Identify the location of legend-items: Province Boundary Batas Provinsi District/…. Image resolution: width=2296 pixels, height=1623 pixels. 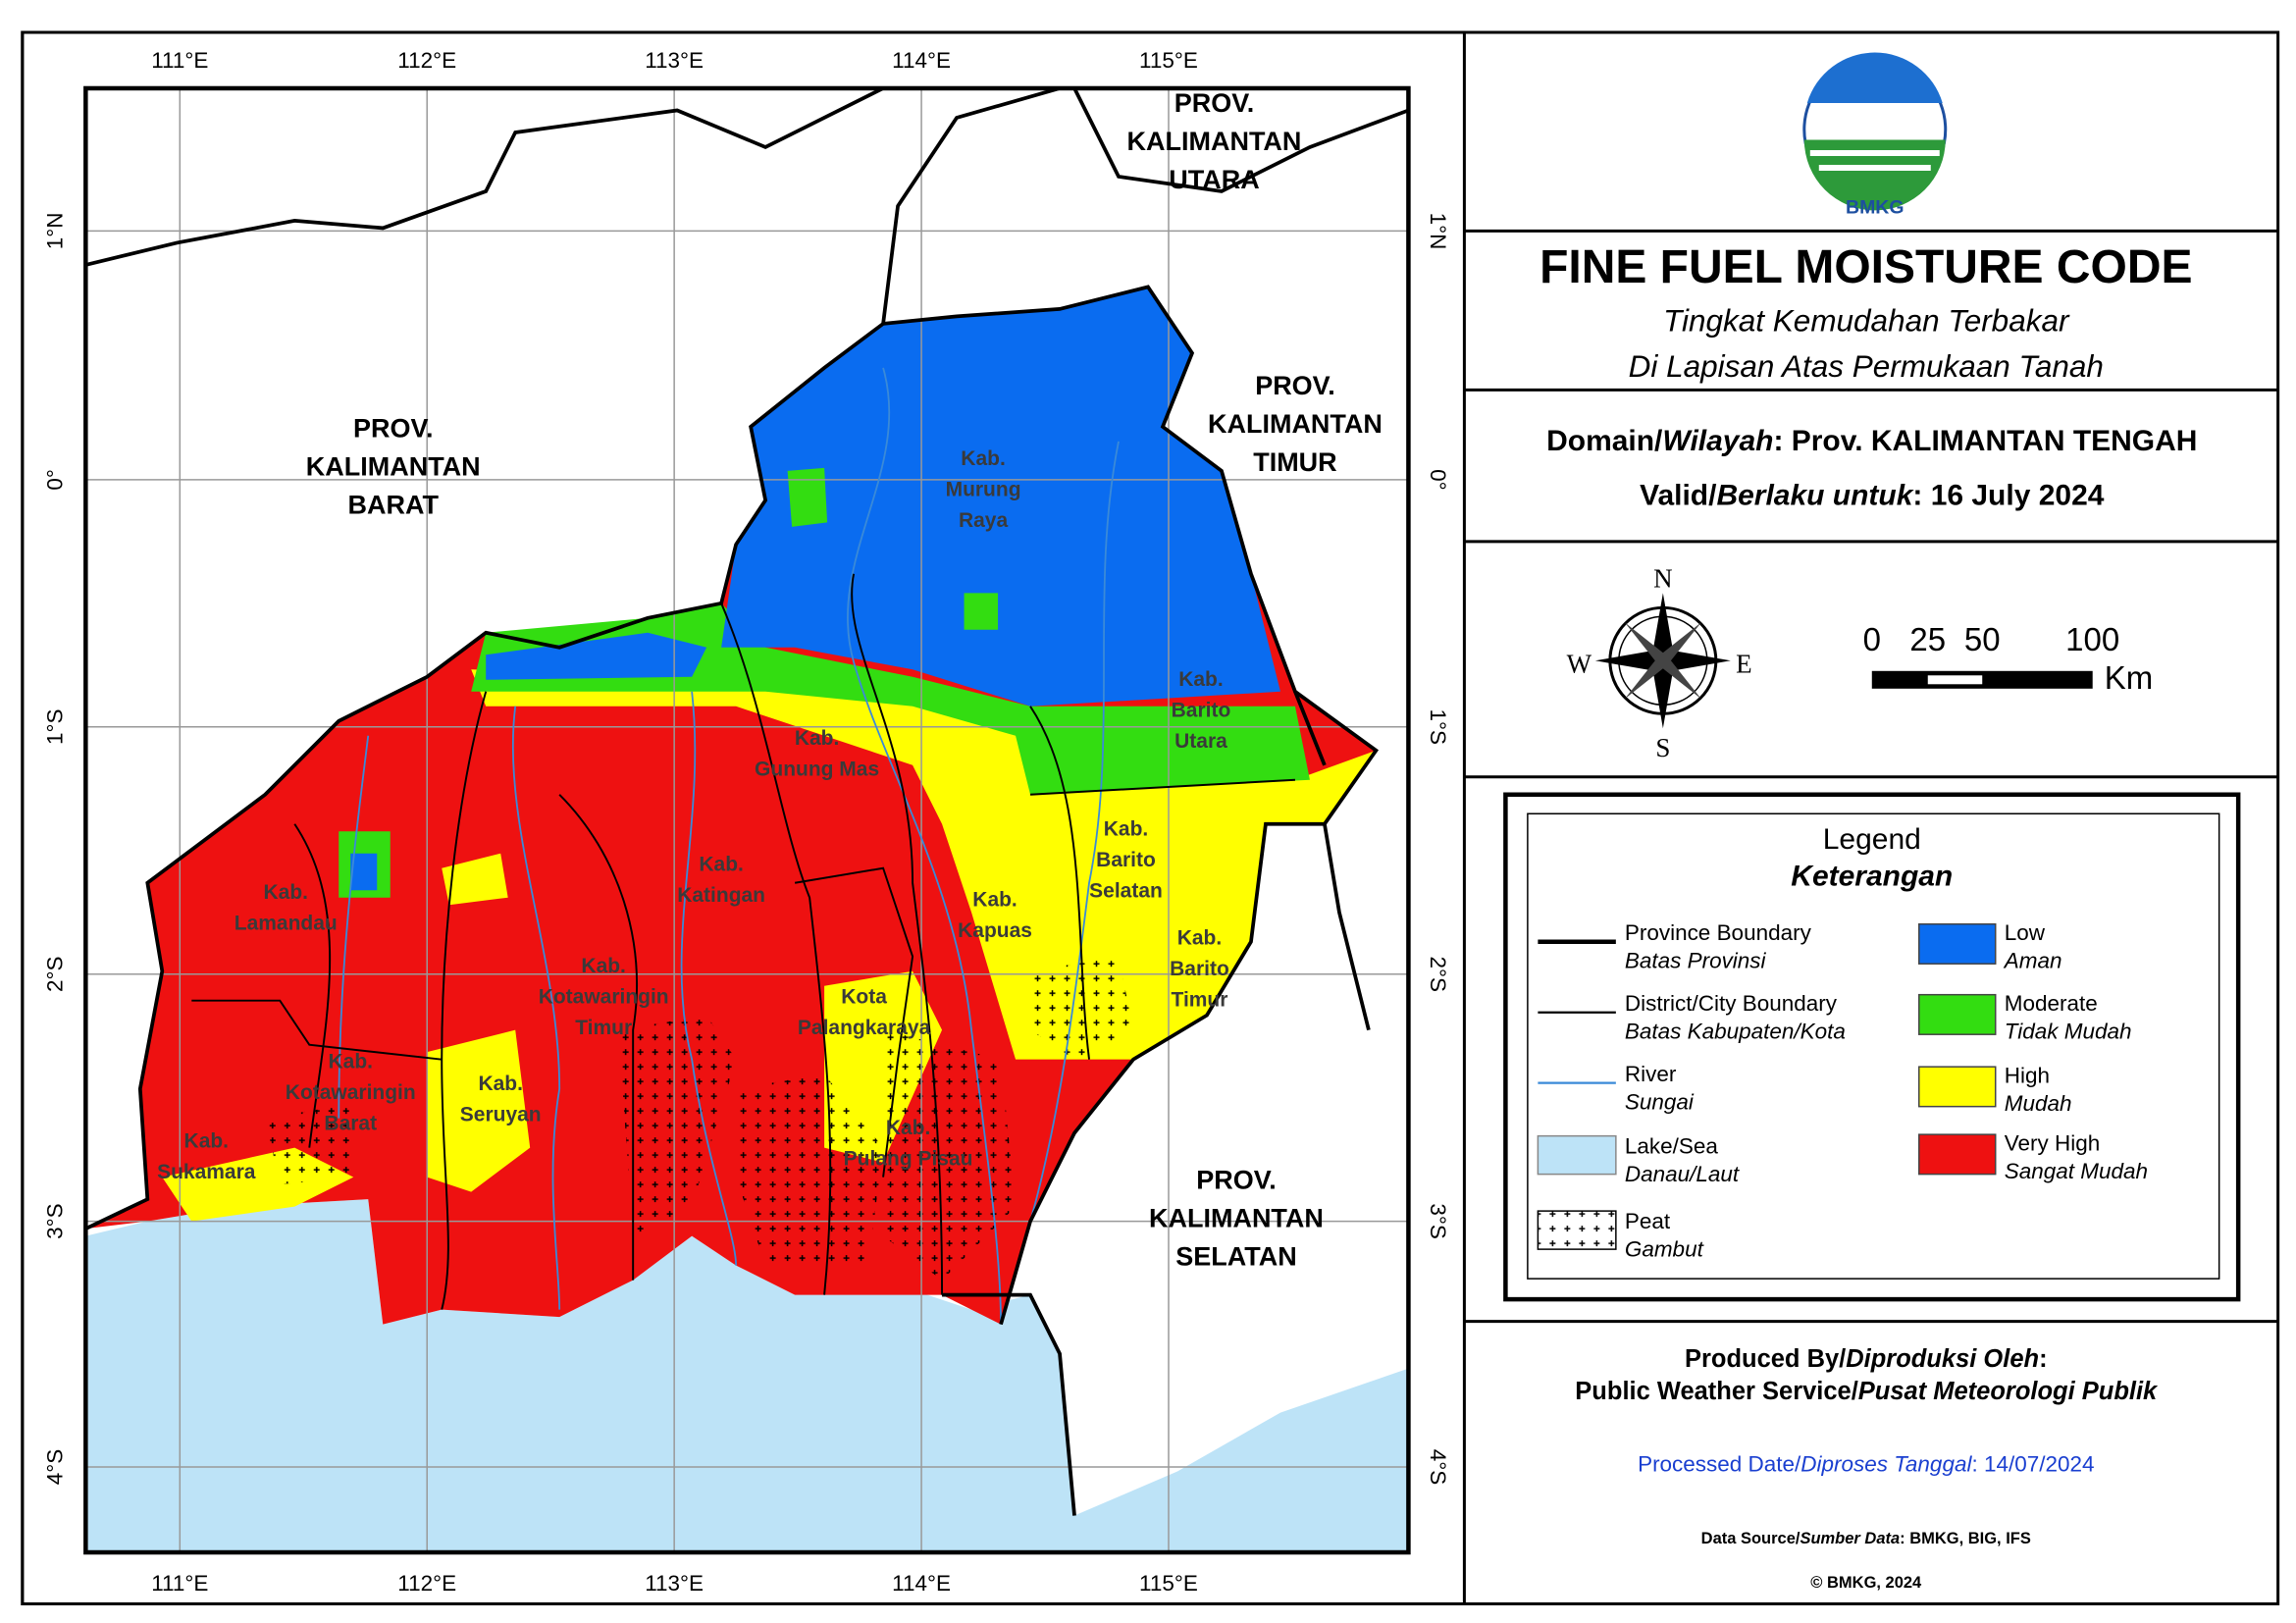
(1842, 1091).